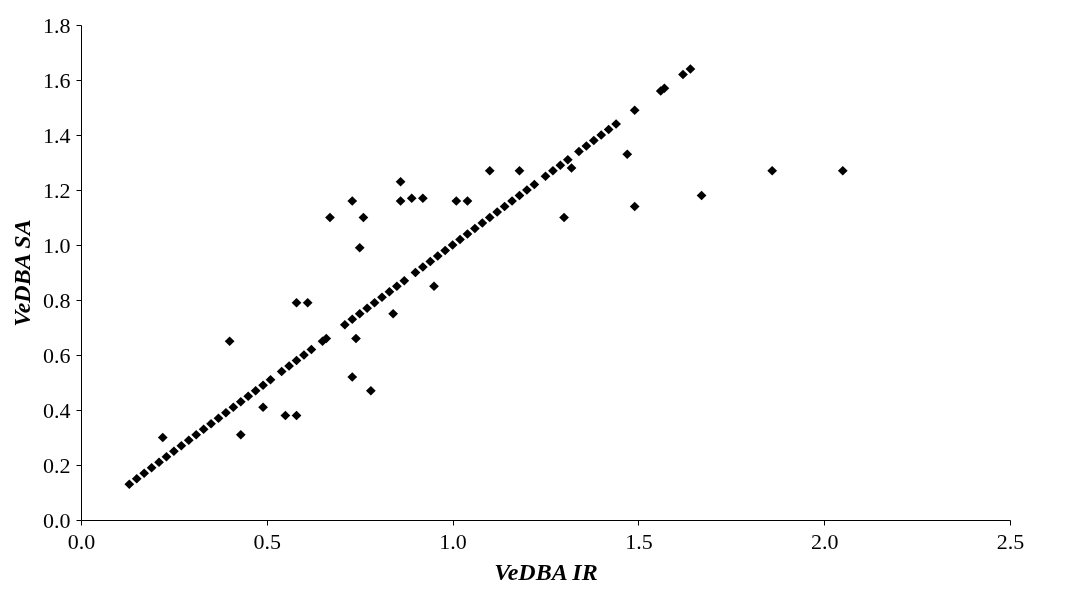  Describe the element at coordinates (57, 300) in the screenshot. I see `y-tick-label: 0.8` at that location.